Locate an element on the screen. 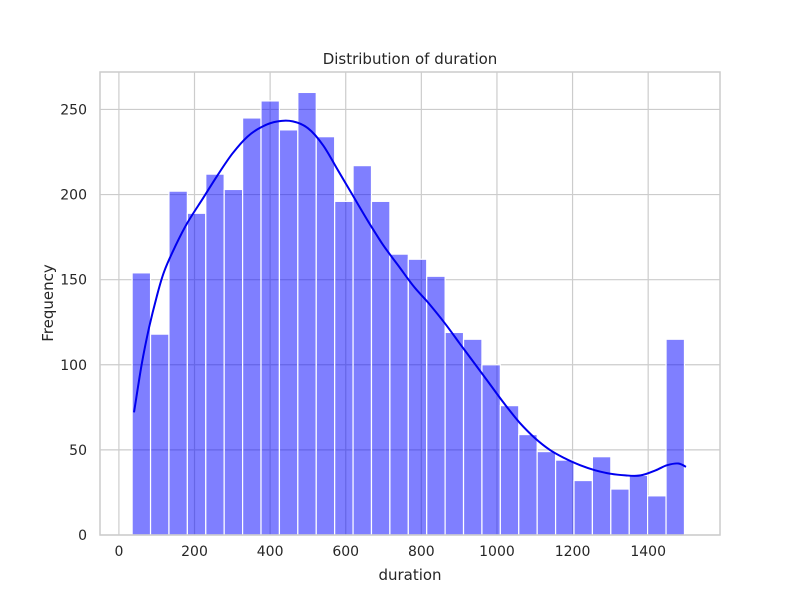 The width and height of the screenshot is (800, 604). y-tick-label: 50 is located at coordinates (78, 451).